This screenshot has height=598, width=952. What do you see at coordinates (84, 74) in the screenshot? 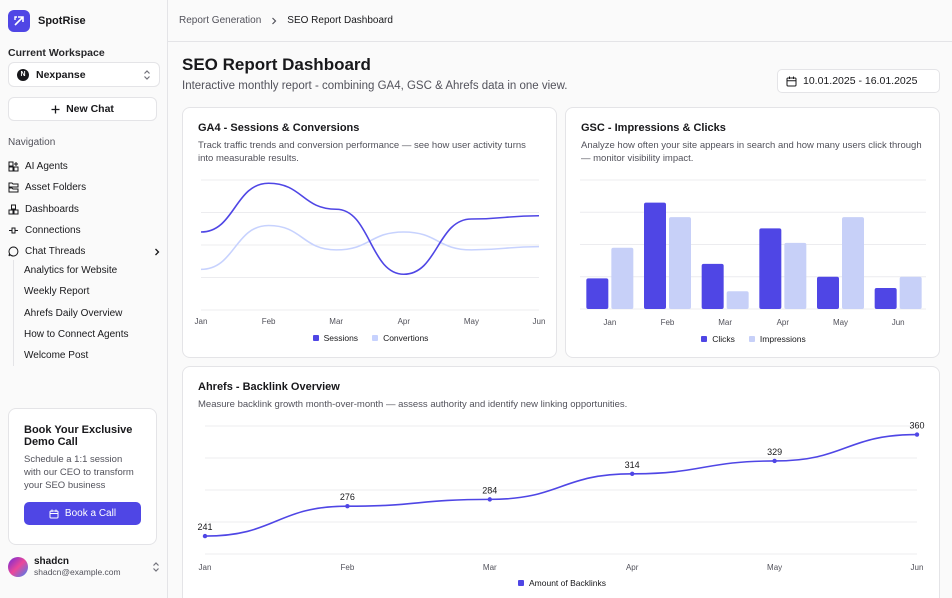
I see `workspace-select: N Nexpanse` at bounding box center [84, 74].